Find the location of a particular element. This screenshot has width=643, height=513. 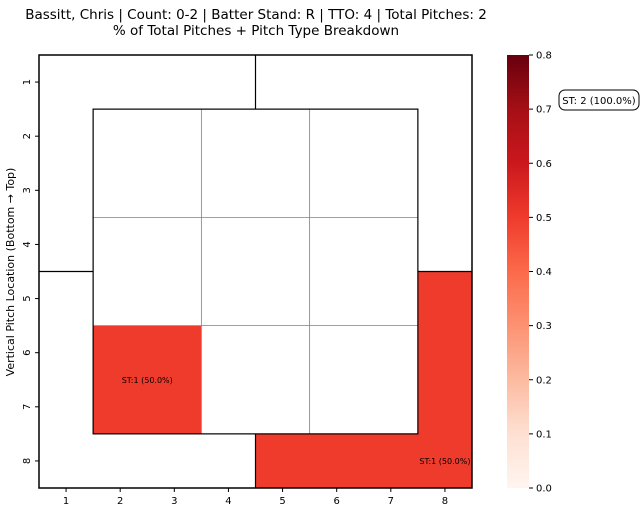

colorbar-tick-label: 0.3 is located at coordinates (544, 326).